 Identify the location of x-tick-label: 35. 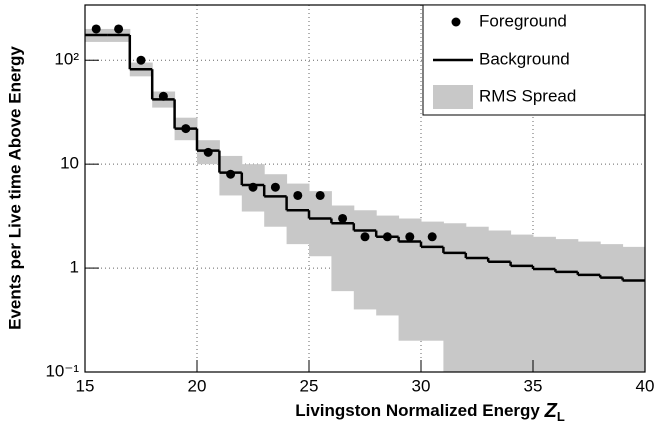
(533, 385).